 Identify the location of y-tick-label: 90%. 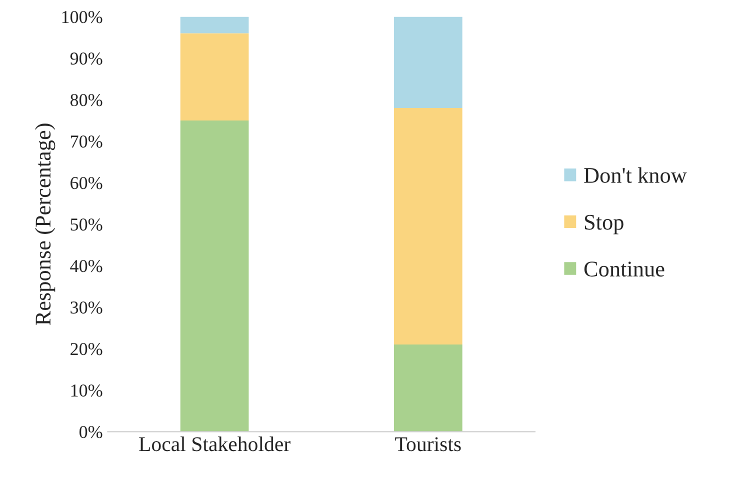
(86, 58).